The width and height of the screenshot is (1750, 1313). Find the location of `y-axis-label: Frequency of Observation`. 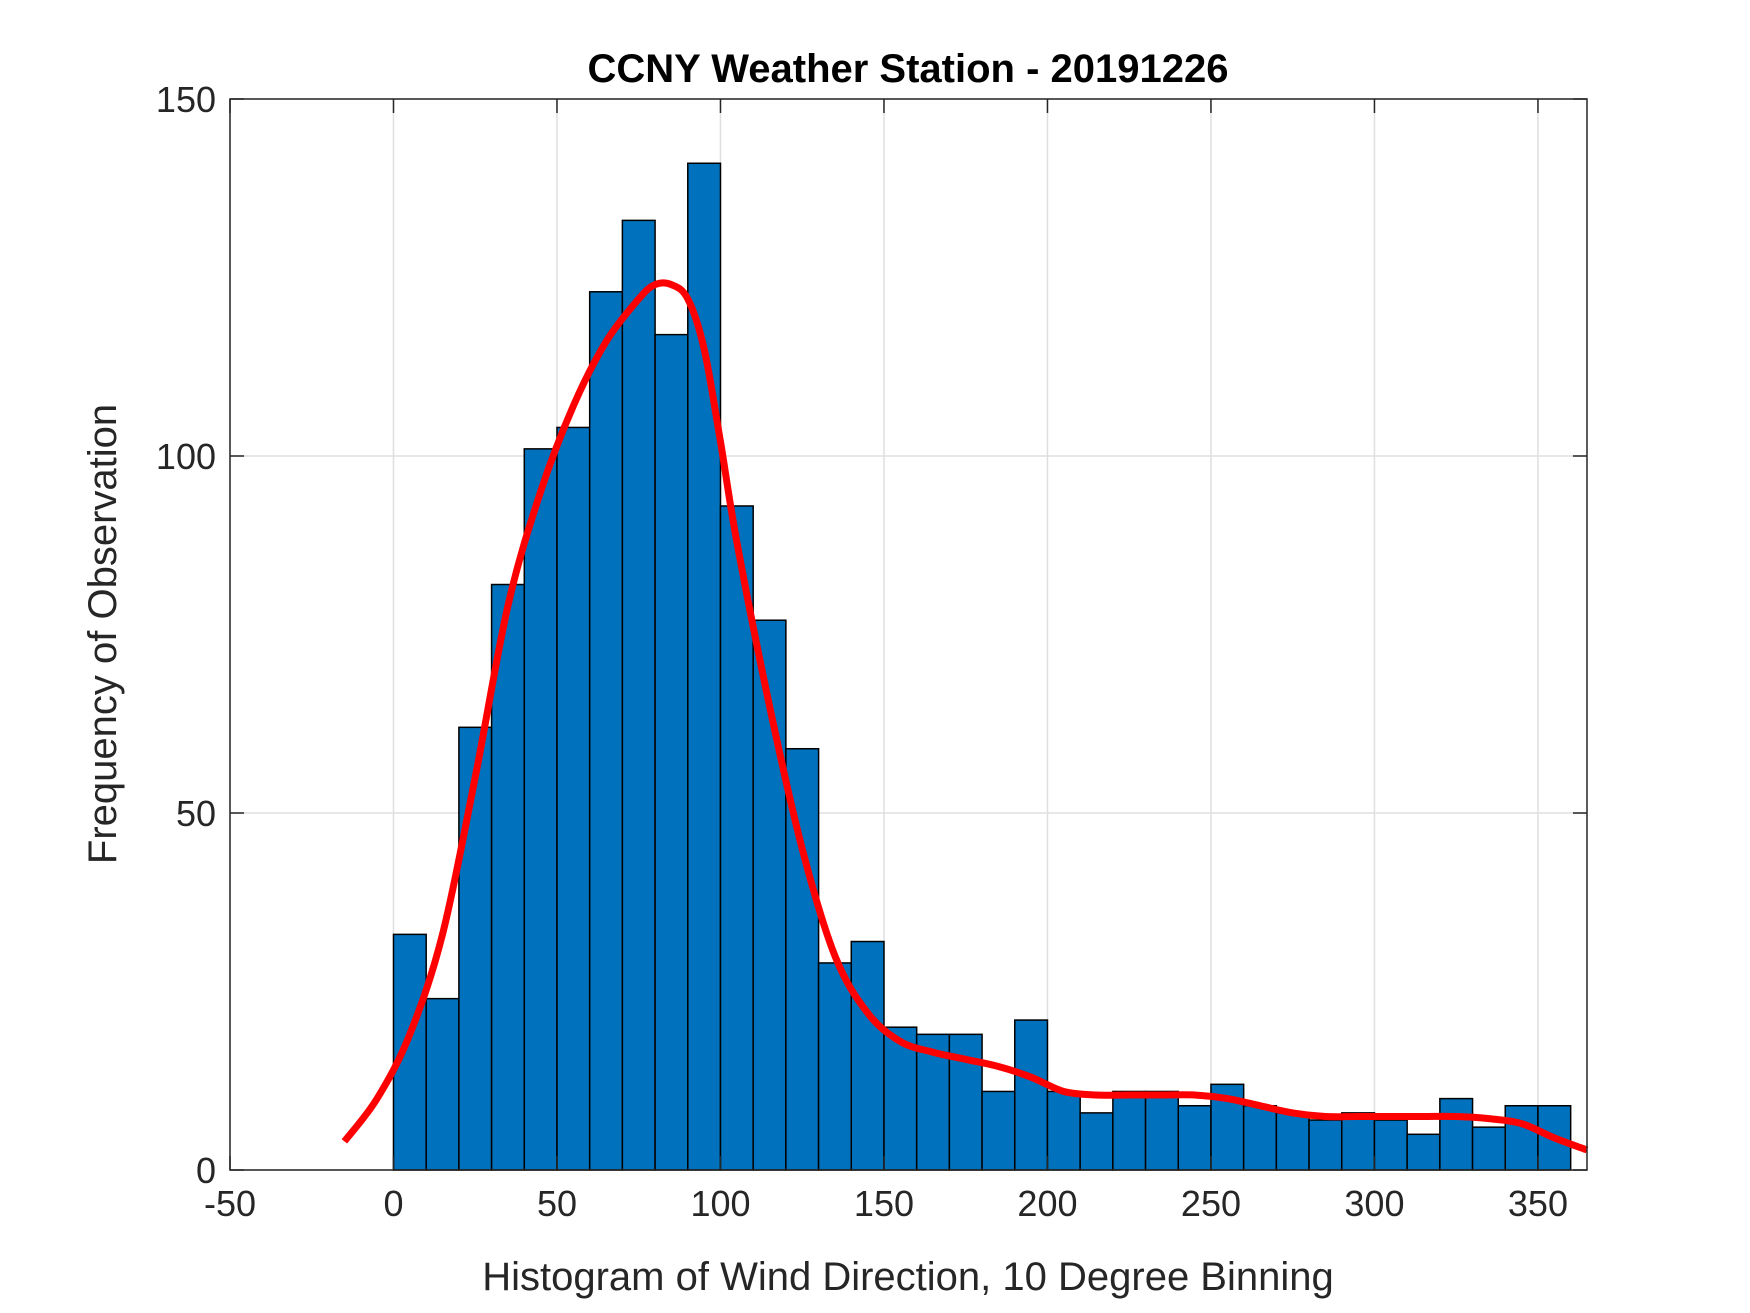

y-axis-label: Frequency of Observation is located at coordinates (103, 634).